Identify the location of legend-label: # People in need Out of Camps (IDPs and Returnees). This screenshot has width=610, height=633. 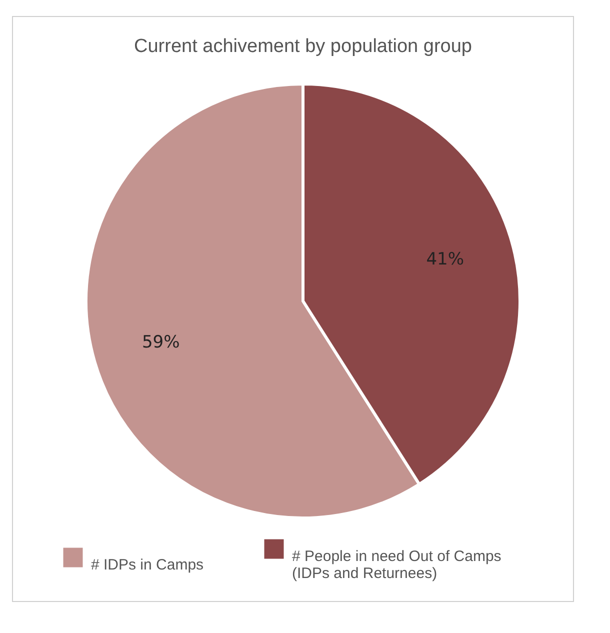
(397, 565).